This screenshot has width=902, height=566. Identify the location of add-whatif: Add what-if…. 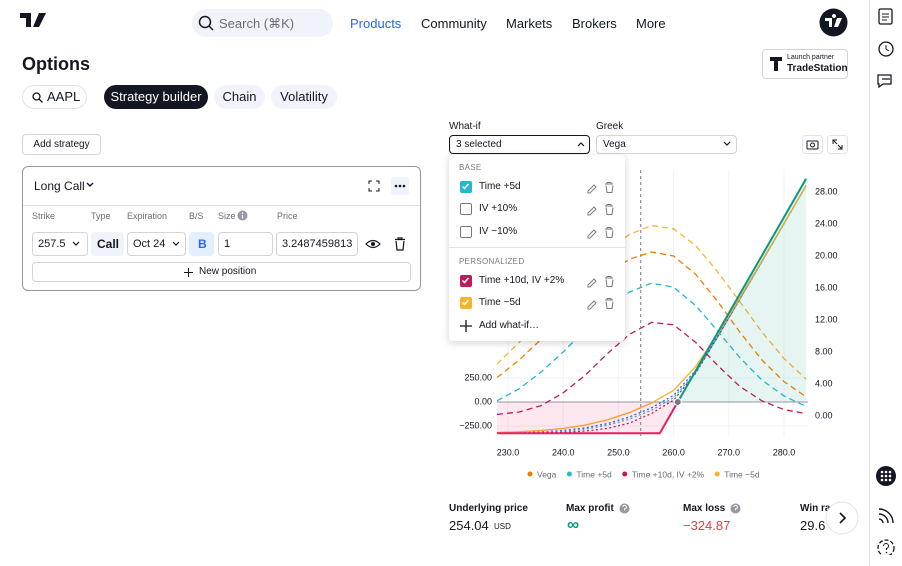
(509, 325).